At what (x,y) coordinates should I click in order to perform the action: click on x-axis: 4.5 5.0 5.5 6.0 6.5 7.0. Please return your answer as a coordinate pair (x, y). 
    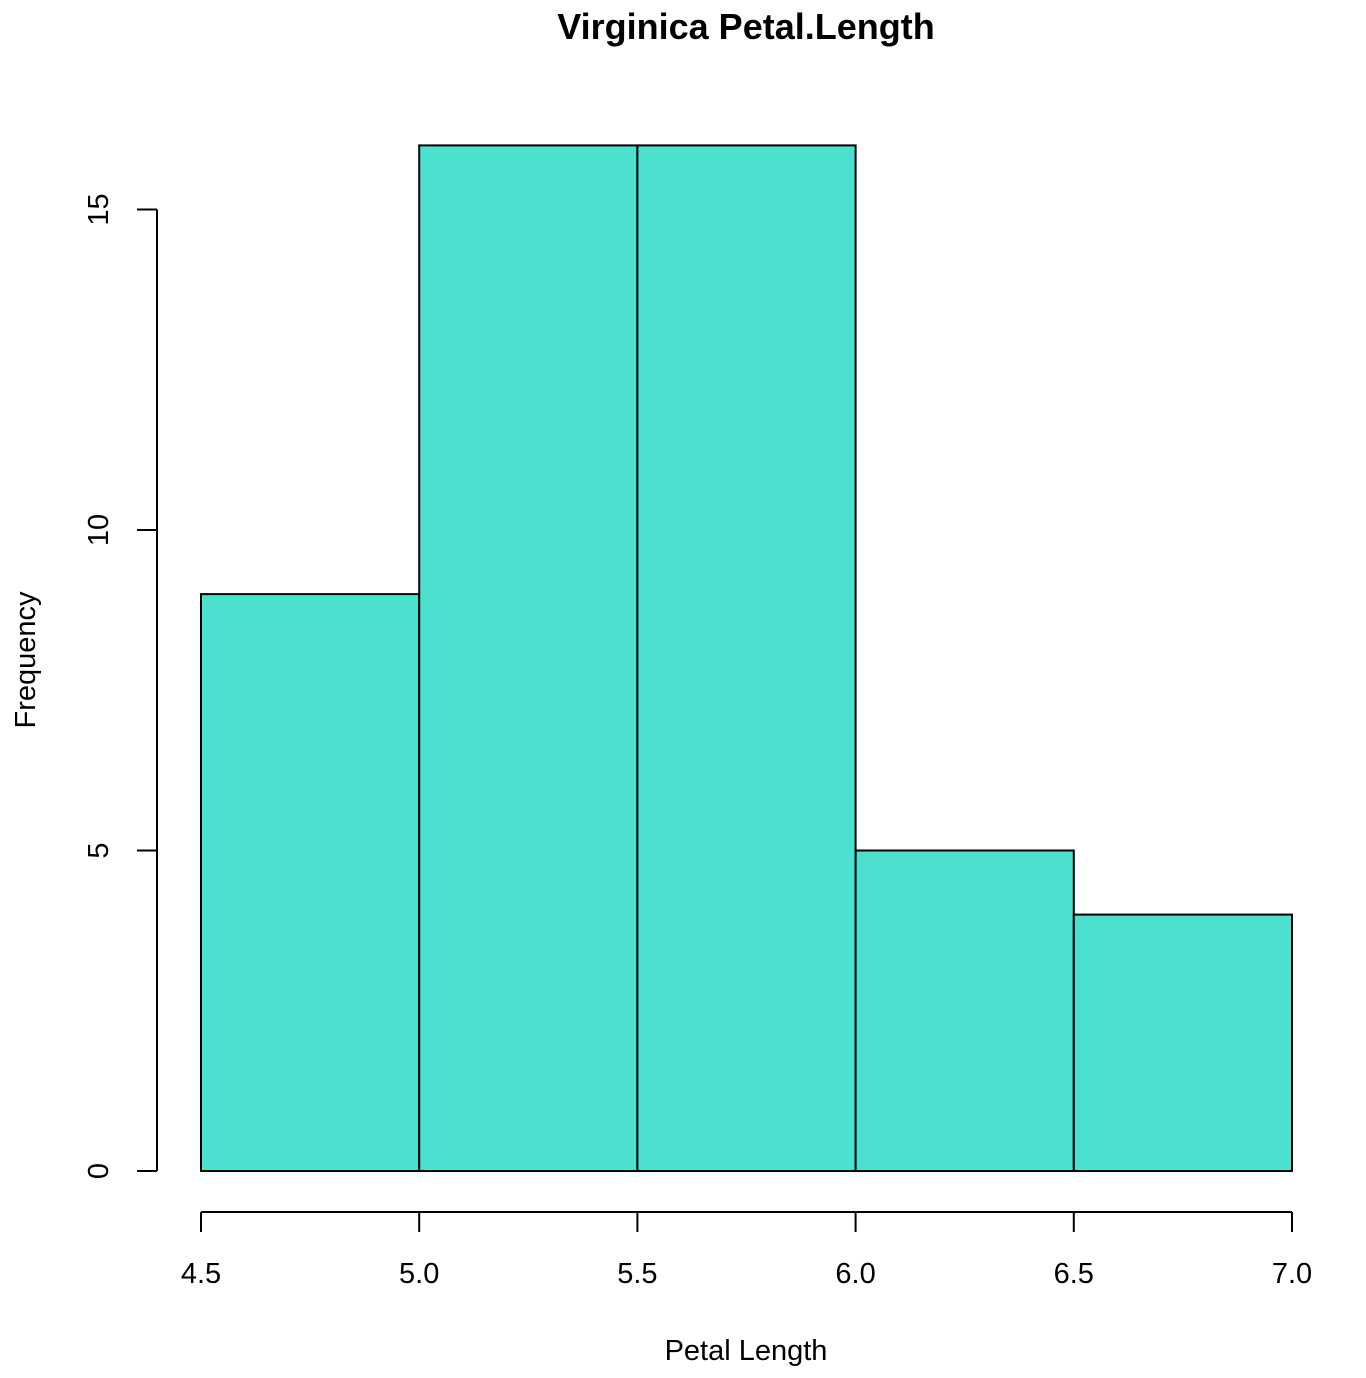
    Looking at the image, I should click on (746, 1250).